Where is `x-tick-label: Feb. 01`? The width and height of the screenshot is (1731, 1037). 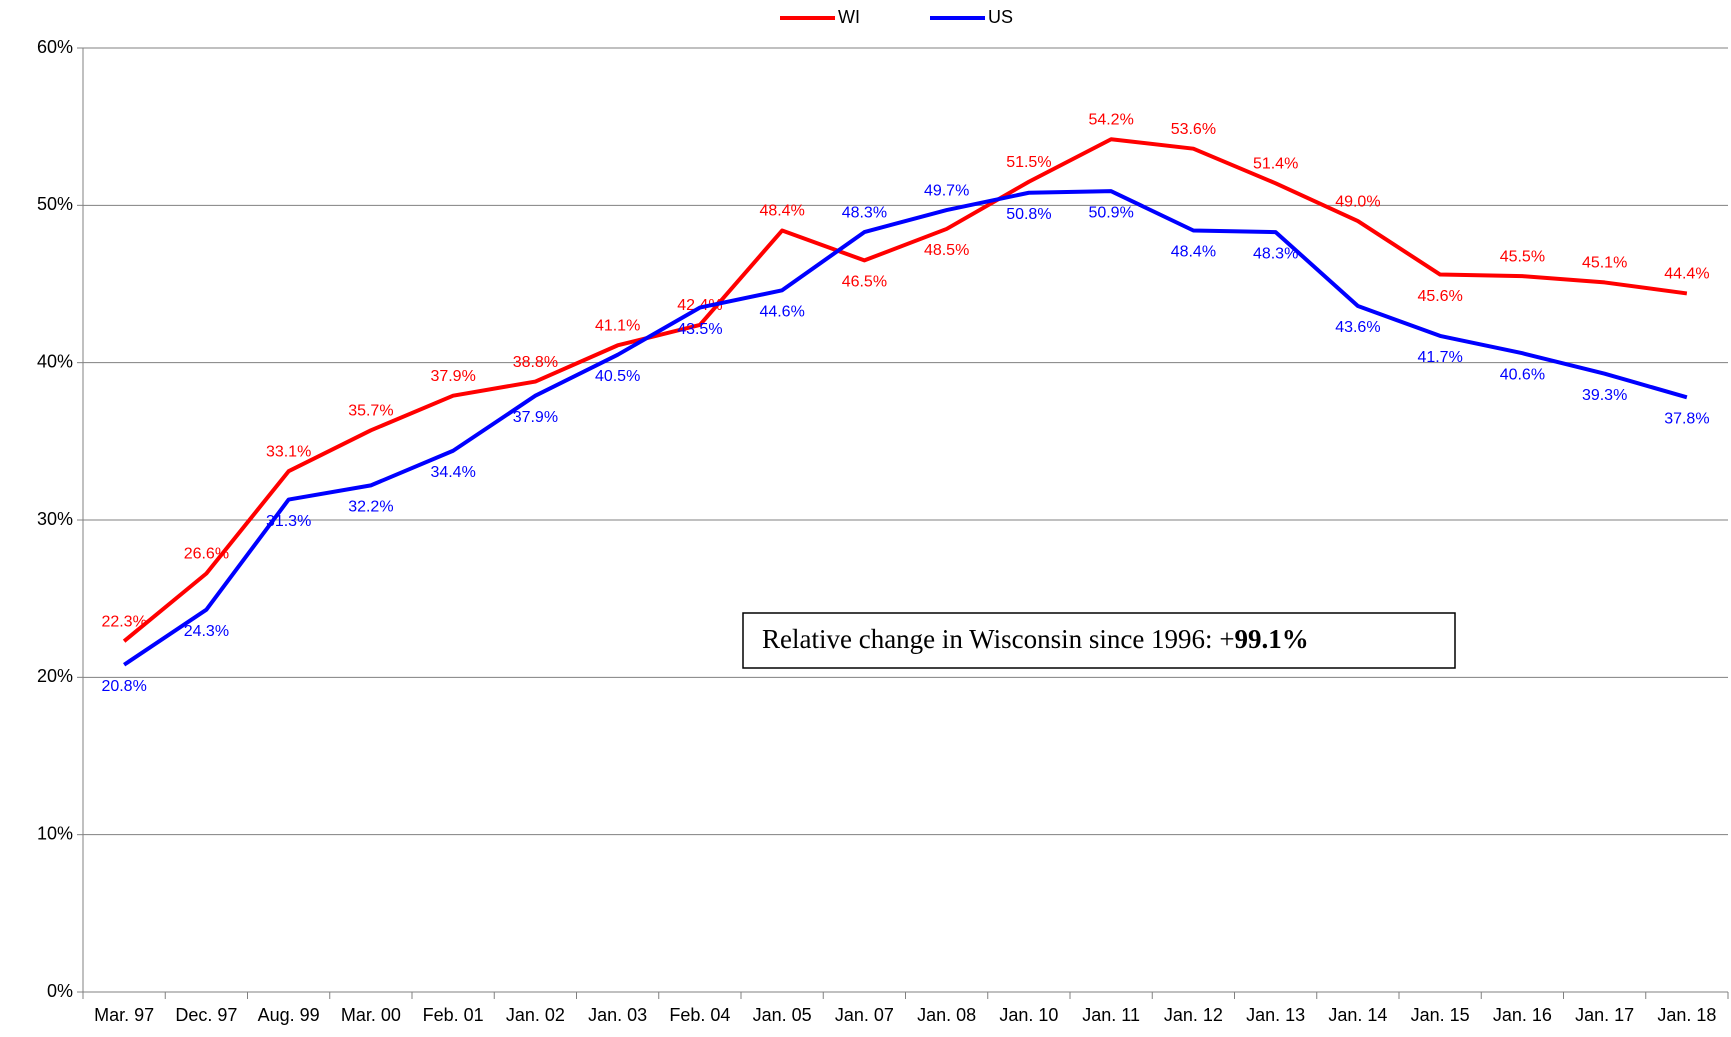 x-tick-label: Feb. 01 is located at coordinates (453, 1015).